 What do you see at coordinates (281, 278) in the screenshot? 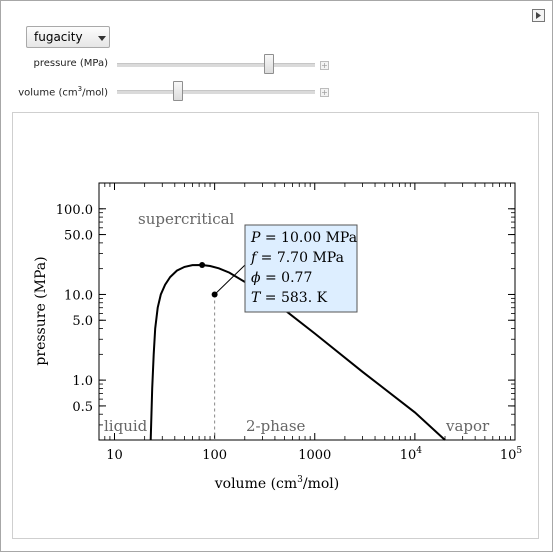
I see `tooltip-fugacity-coefficient: ϕ = 0.77` at bounding box center [281, 278].